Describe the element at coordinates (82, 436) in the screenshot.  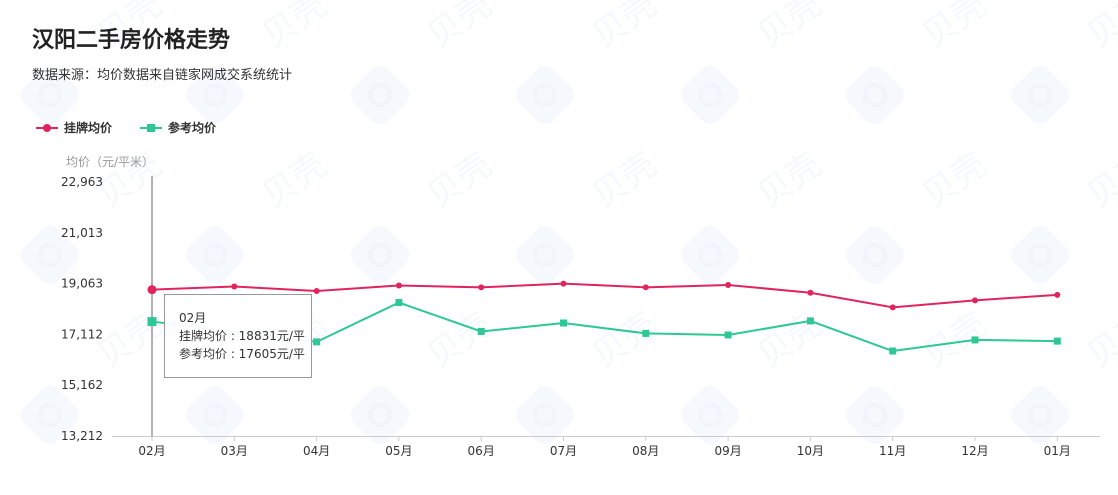
I see `y-tick-label: 13,212` at that location.